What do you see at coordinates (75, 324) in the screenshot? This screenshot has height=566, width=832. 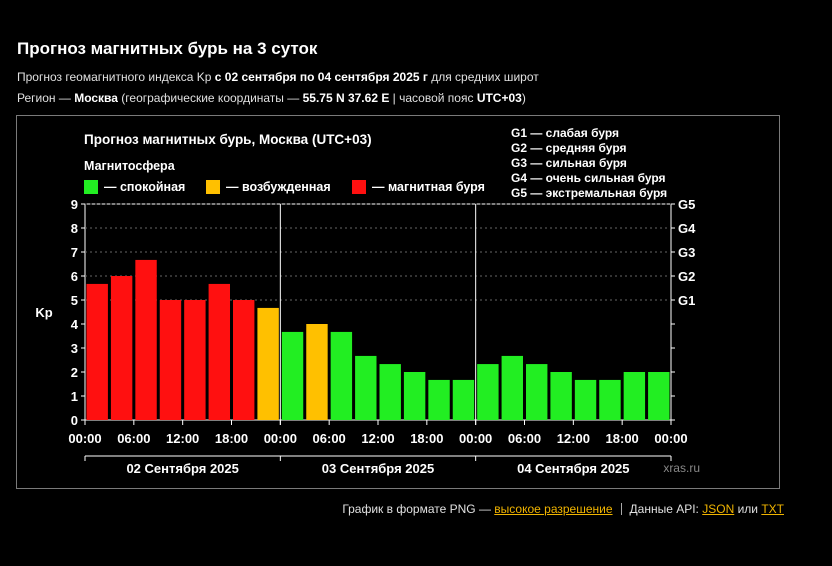 I see `y-tick-label: 4` at bounding box center [75, 324].